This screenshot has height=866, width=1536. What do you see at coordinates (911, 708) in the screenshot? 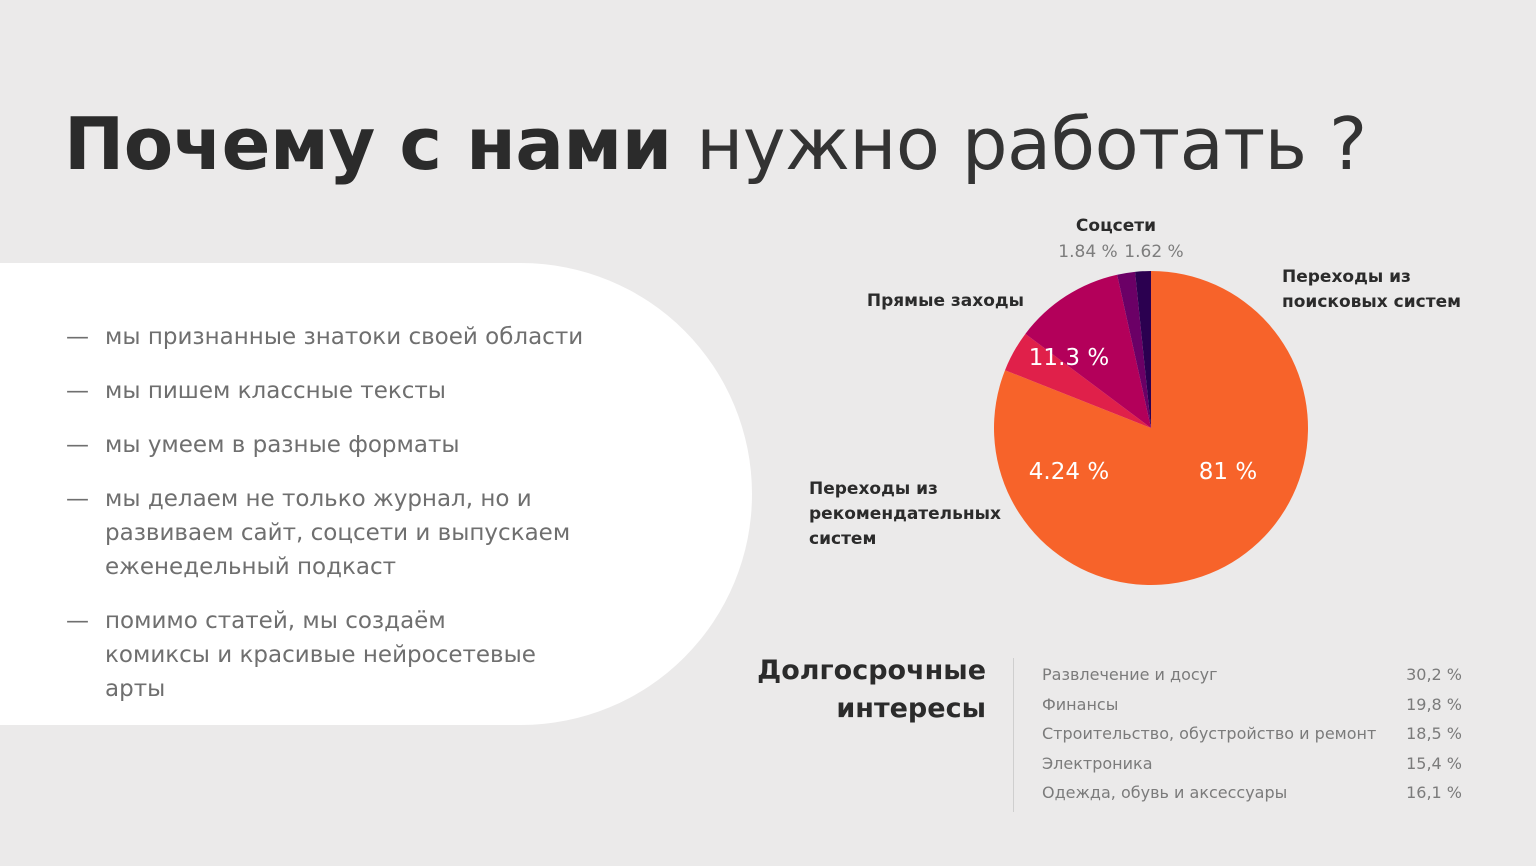
I see `interests-title-line2: интересы` at bounding box center [911, 708].